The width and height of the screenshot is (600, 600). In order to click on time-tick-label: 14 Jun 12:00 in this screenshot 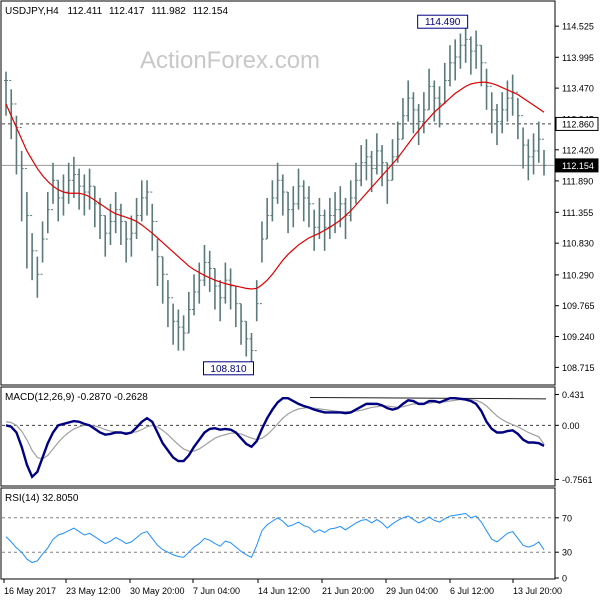, I will do `click(284, 591)`.